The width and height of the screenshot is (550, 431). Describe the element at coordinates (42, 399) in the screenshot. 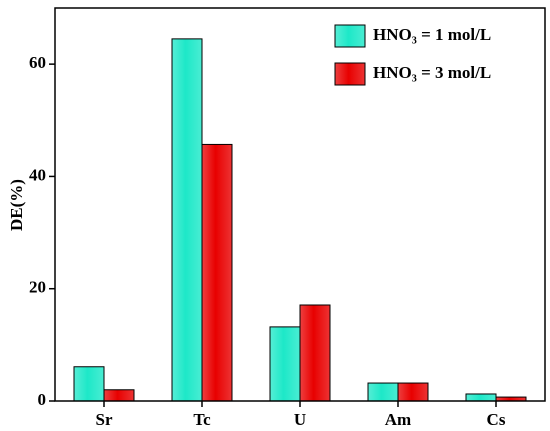

I see `y-tick-label: 0` at that location.